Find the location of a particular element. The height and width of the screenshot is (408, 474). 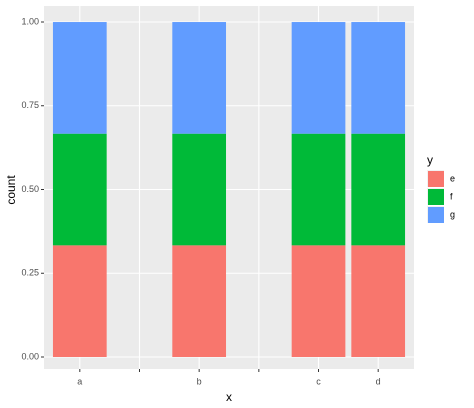

y-tick-label: 0.50 is located at coordinates (30, 189).